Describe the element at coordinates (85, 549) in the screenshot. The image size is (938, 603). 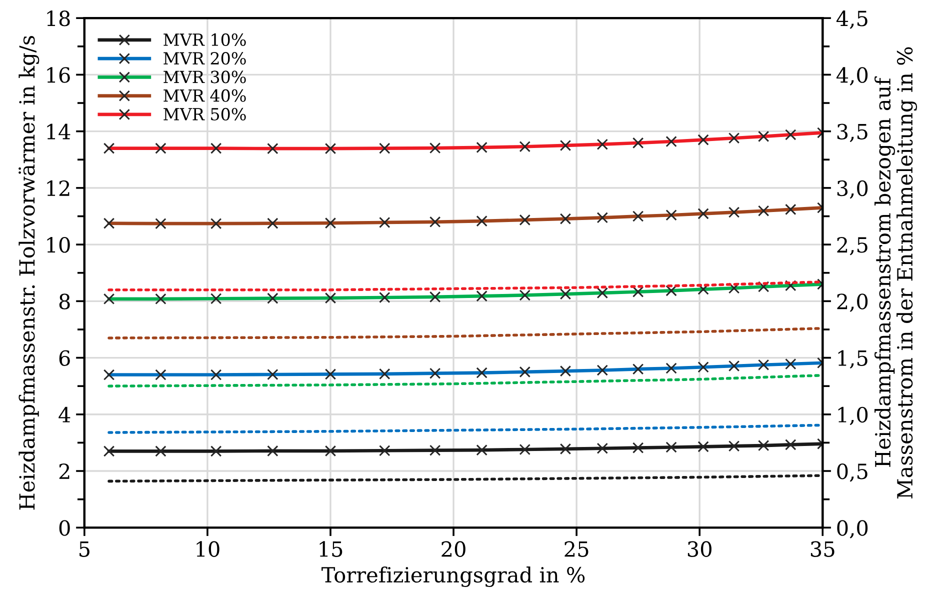
I see `x-tick-label: 5` at that location.